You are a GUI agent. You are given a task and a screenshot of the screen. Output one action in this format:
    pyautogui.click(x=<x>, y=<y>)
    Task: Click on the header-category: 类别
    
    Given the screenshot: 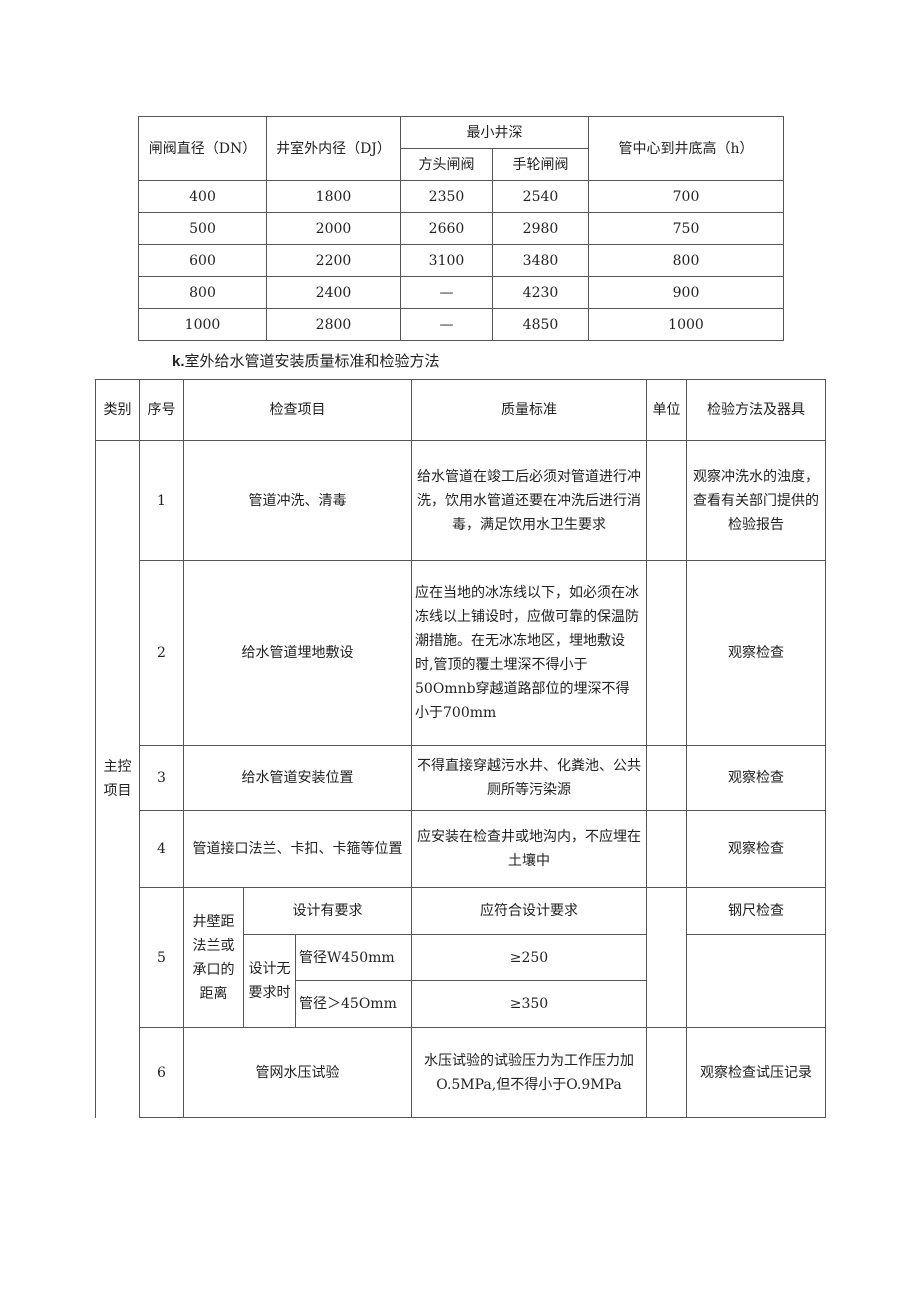 What is the action you would take?
    pyautogui.click(x=117, y=410)
    